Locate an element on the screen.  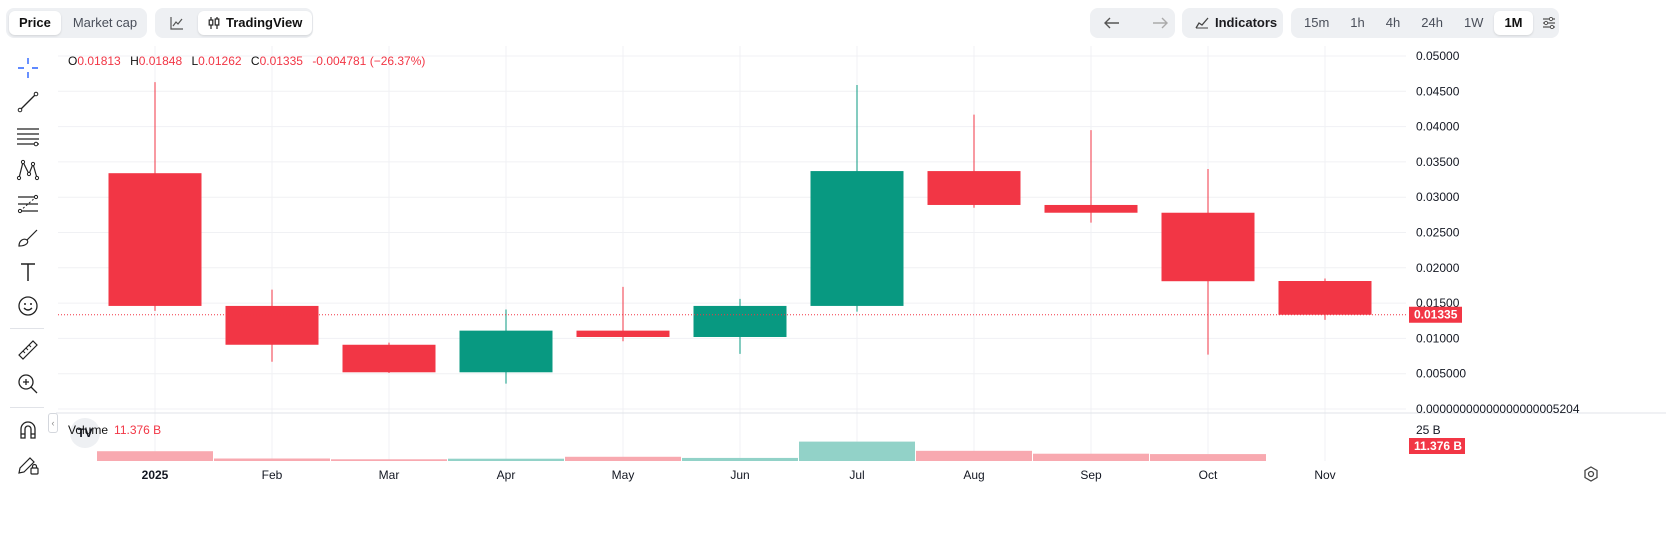
ruler-icon is located at coordinates (28, 350).